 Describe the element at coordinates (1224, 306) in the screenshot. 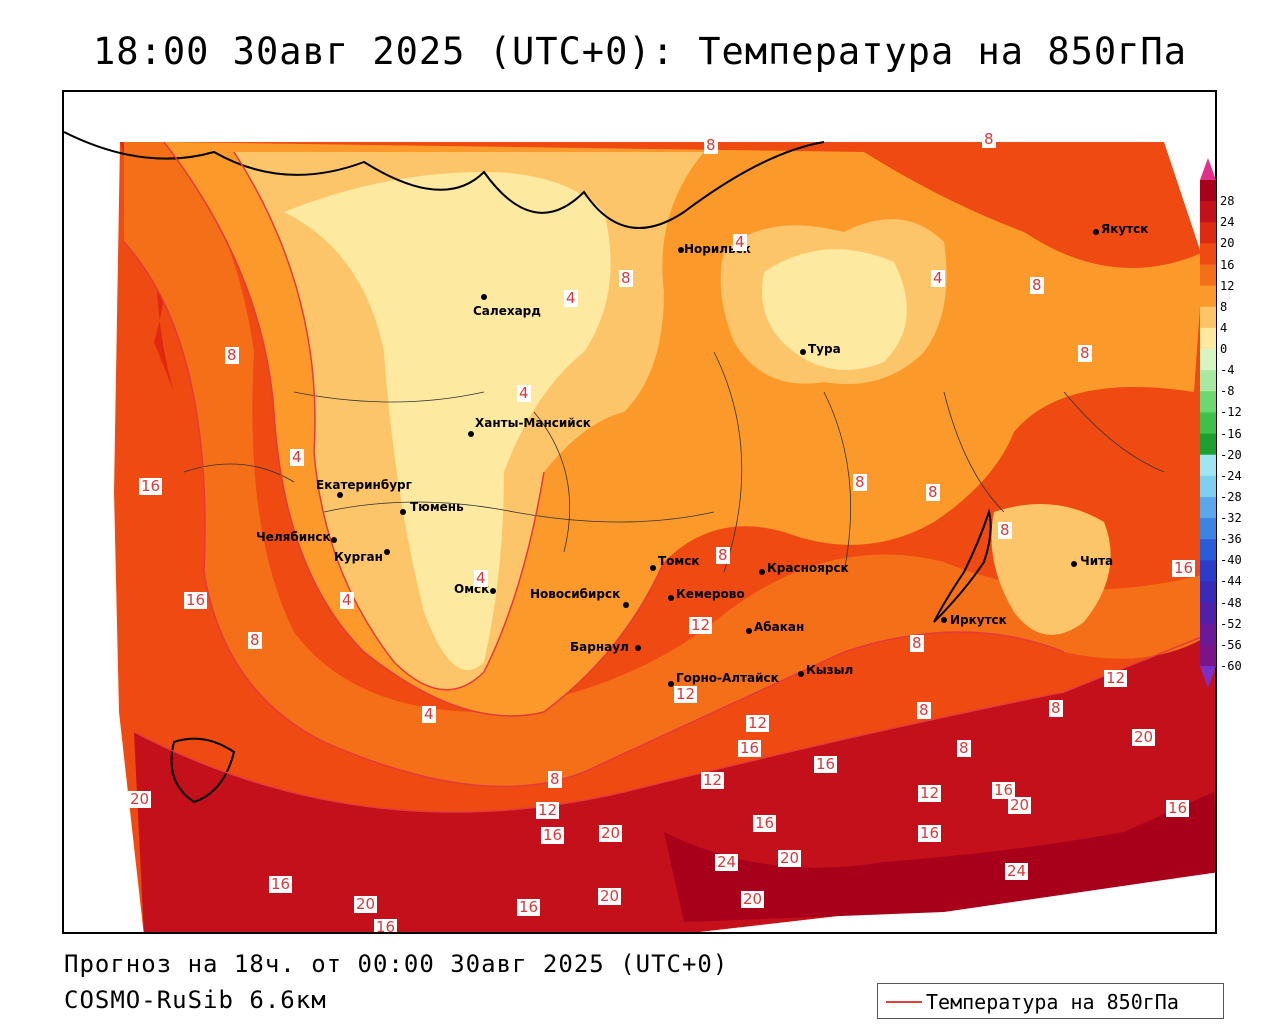

I see `colorbar-tick-label: 8` at that location.